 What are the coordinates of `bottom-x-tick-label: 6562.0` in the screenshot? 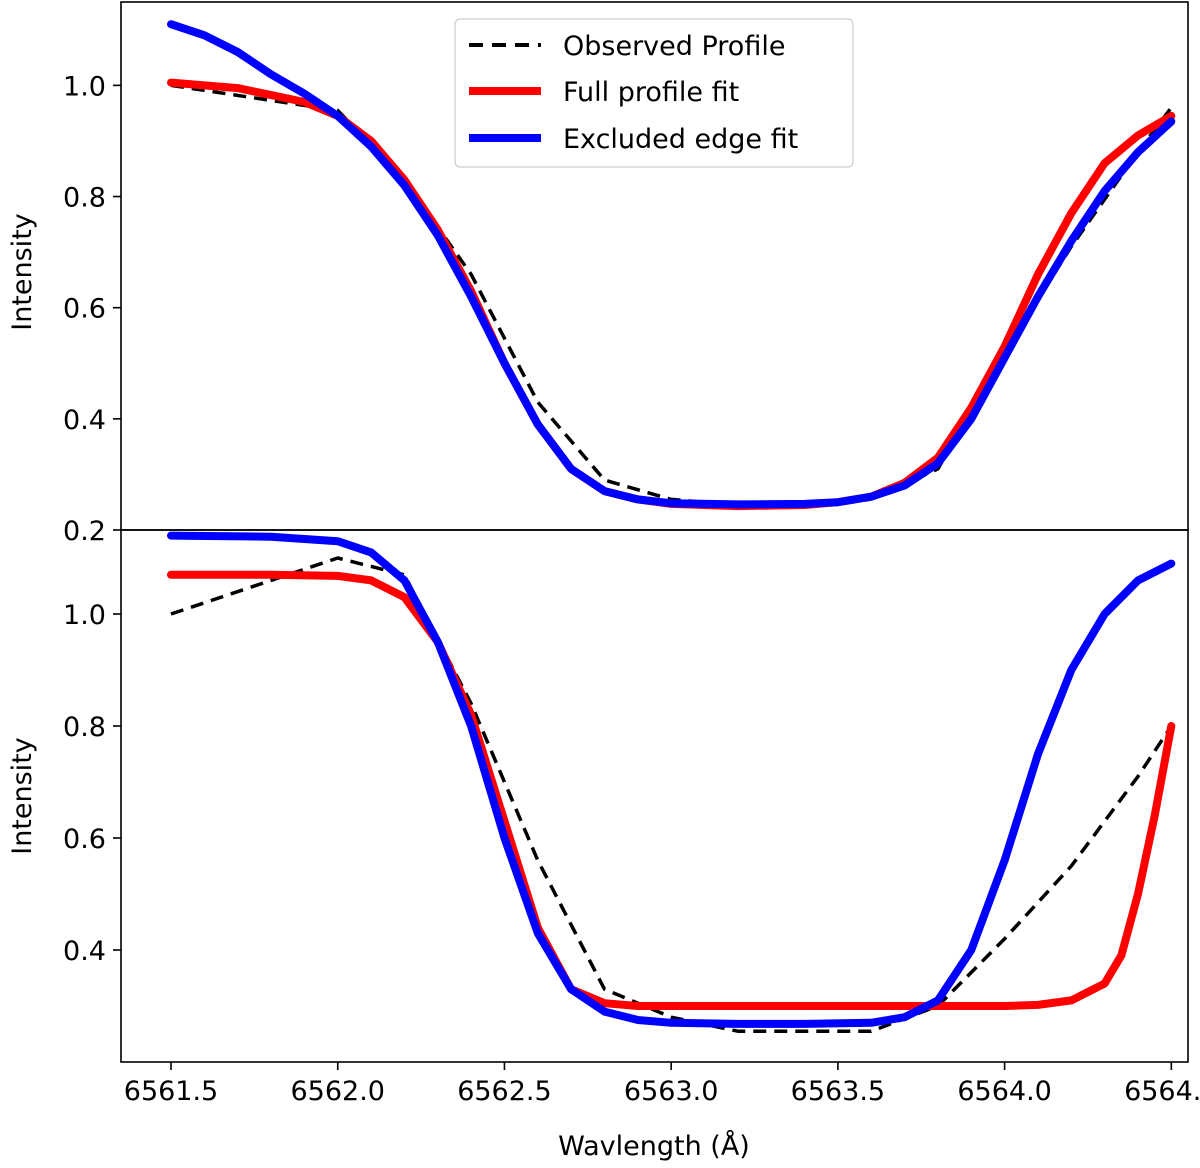 It's located at (337, 1091).